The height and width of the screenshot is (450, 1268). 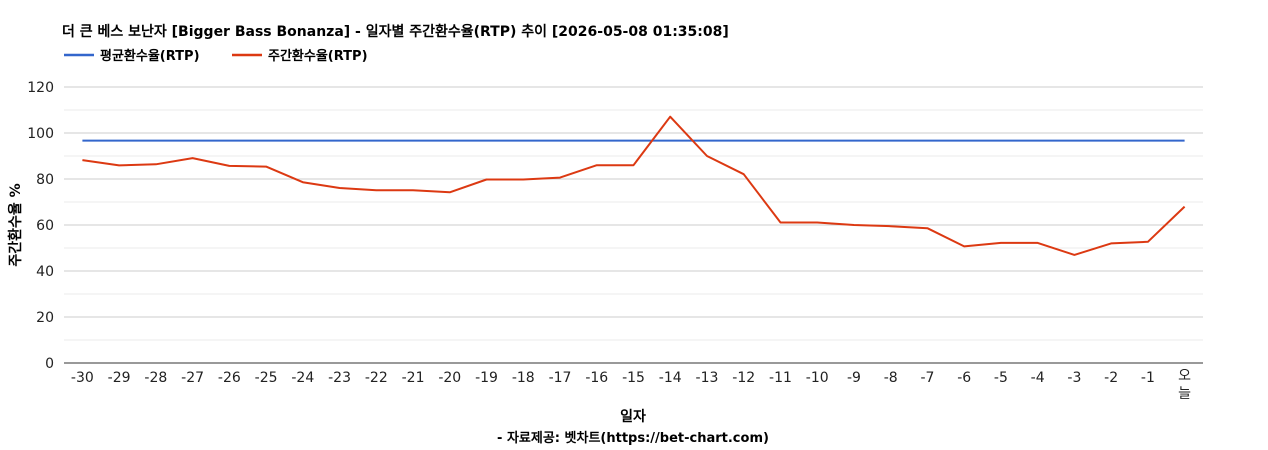 What do you see at coordinates (927, 378) in the screenshot?
I see `x-tick-label: -7` at bounding box center [927, 378].